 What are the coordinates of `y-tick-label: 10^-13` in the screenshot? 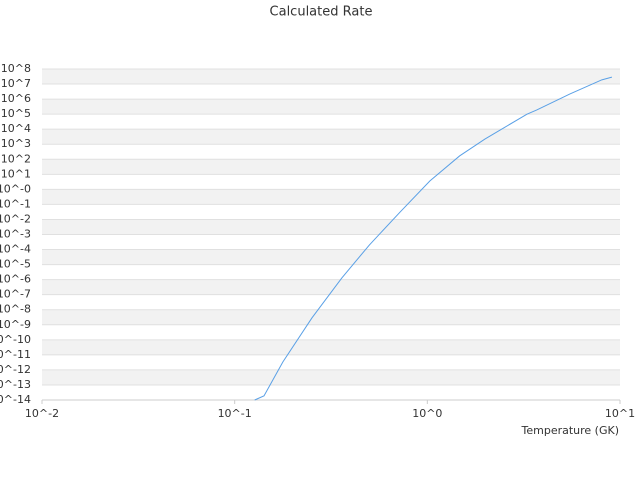 It's located at (15, 384).